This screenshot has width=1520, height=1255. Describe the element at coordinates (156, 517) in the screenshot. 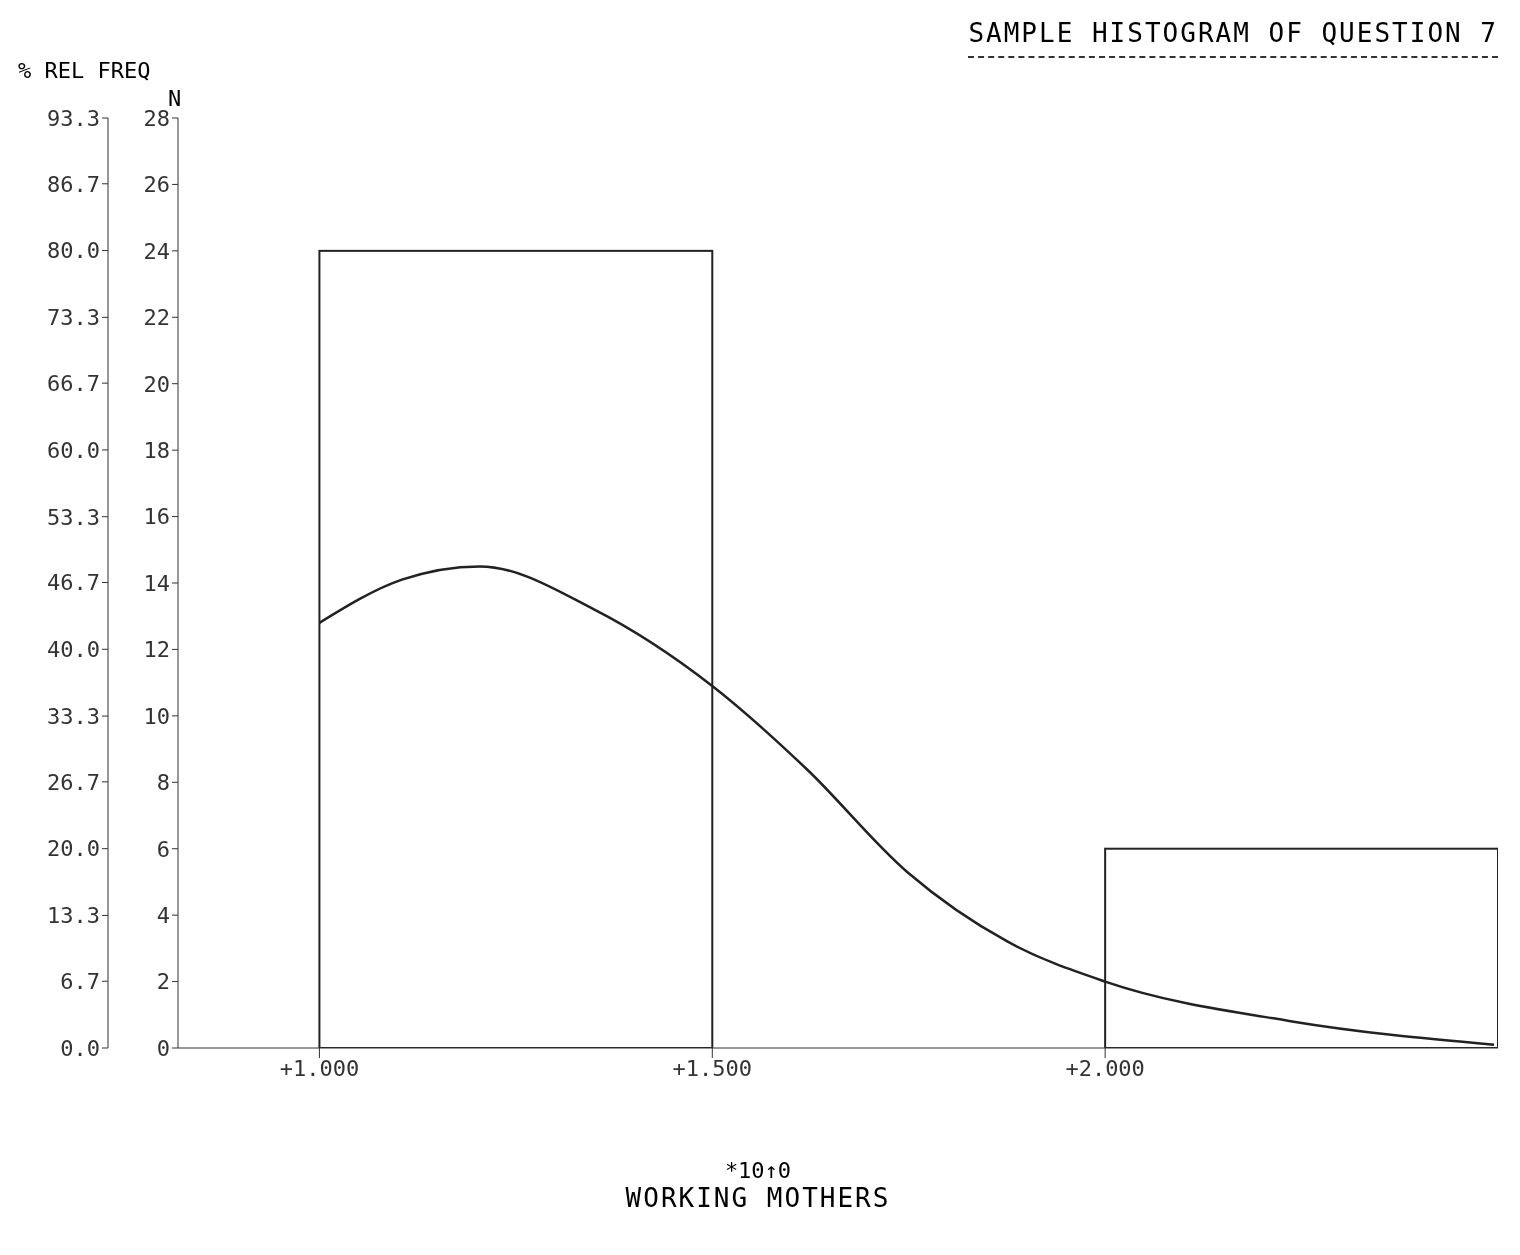

I see `y-tick-label: 16` at that location.